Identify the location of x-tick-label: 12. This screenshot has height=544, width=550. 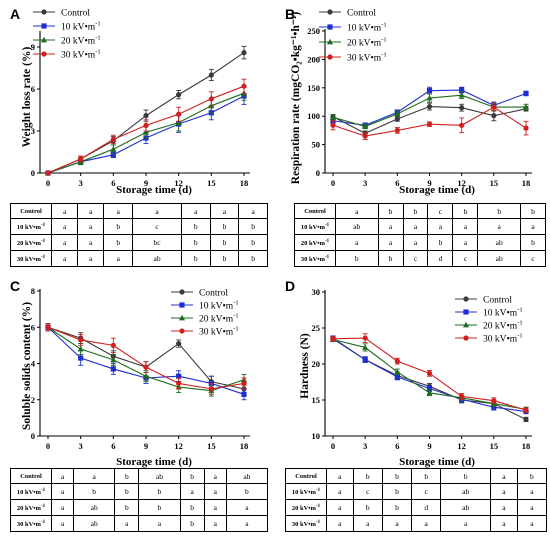
(461, 183).